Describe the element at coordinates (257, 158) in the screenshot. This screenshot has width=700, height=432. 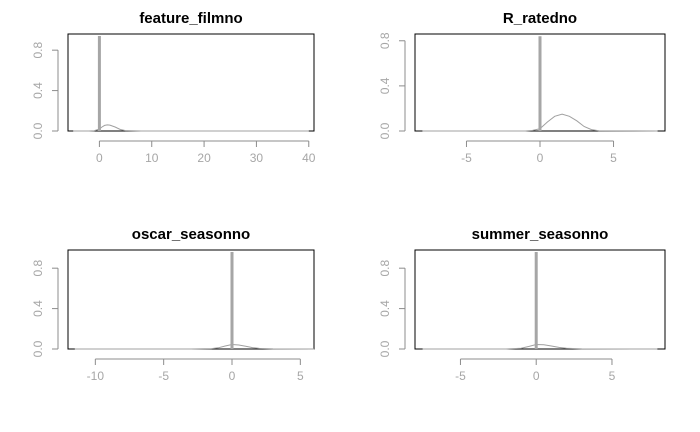
I see `x-tick-label: 30` at that location.